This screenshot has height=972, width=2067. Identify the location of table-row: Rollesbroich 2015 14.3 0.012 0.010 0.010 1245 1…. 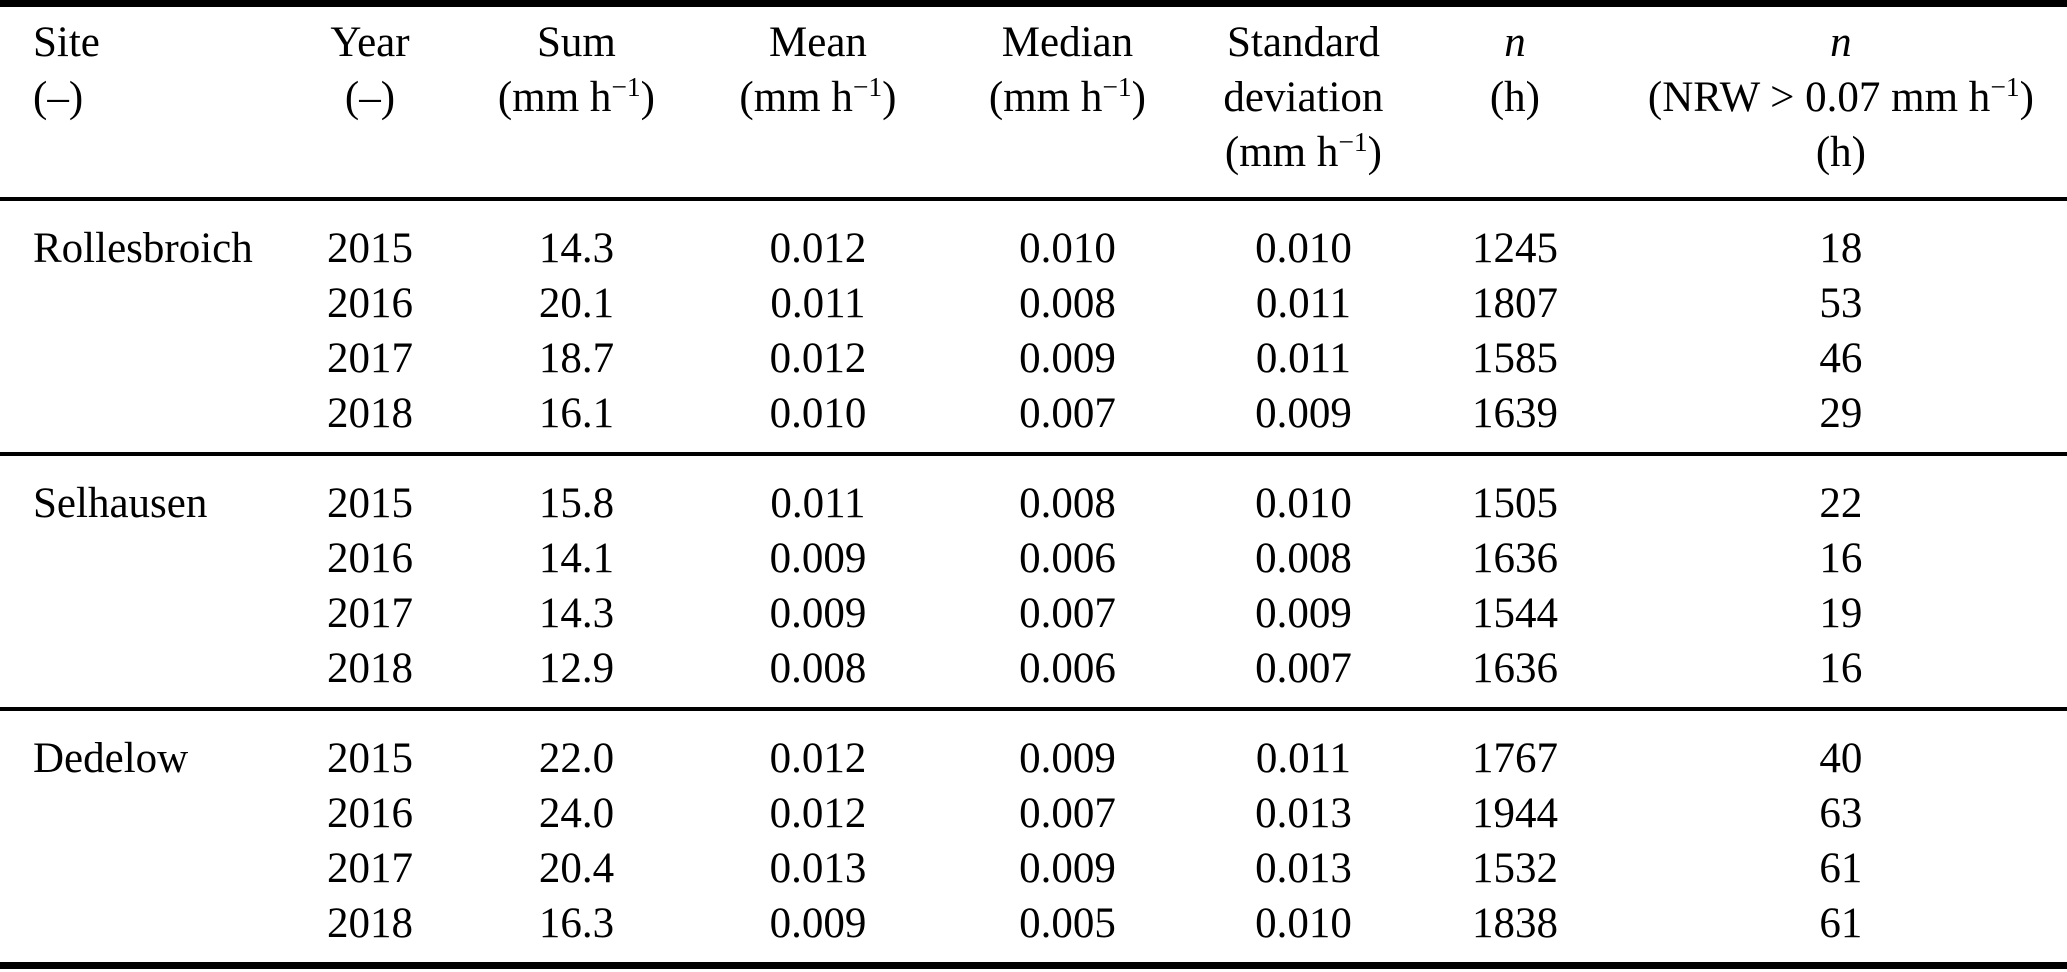
(1033, 248).